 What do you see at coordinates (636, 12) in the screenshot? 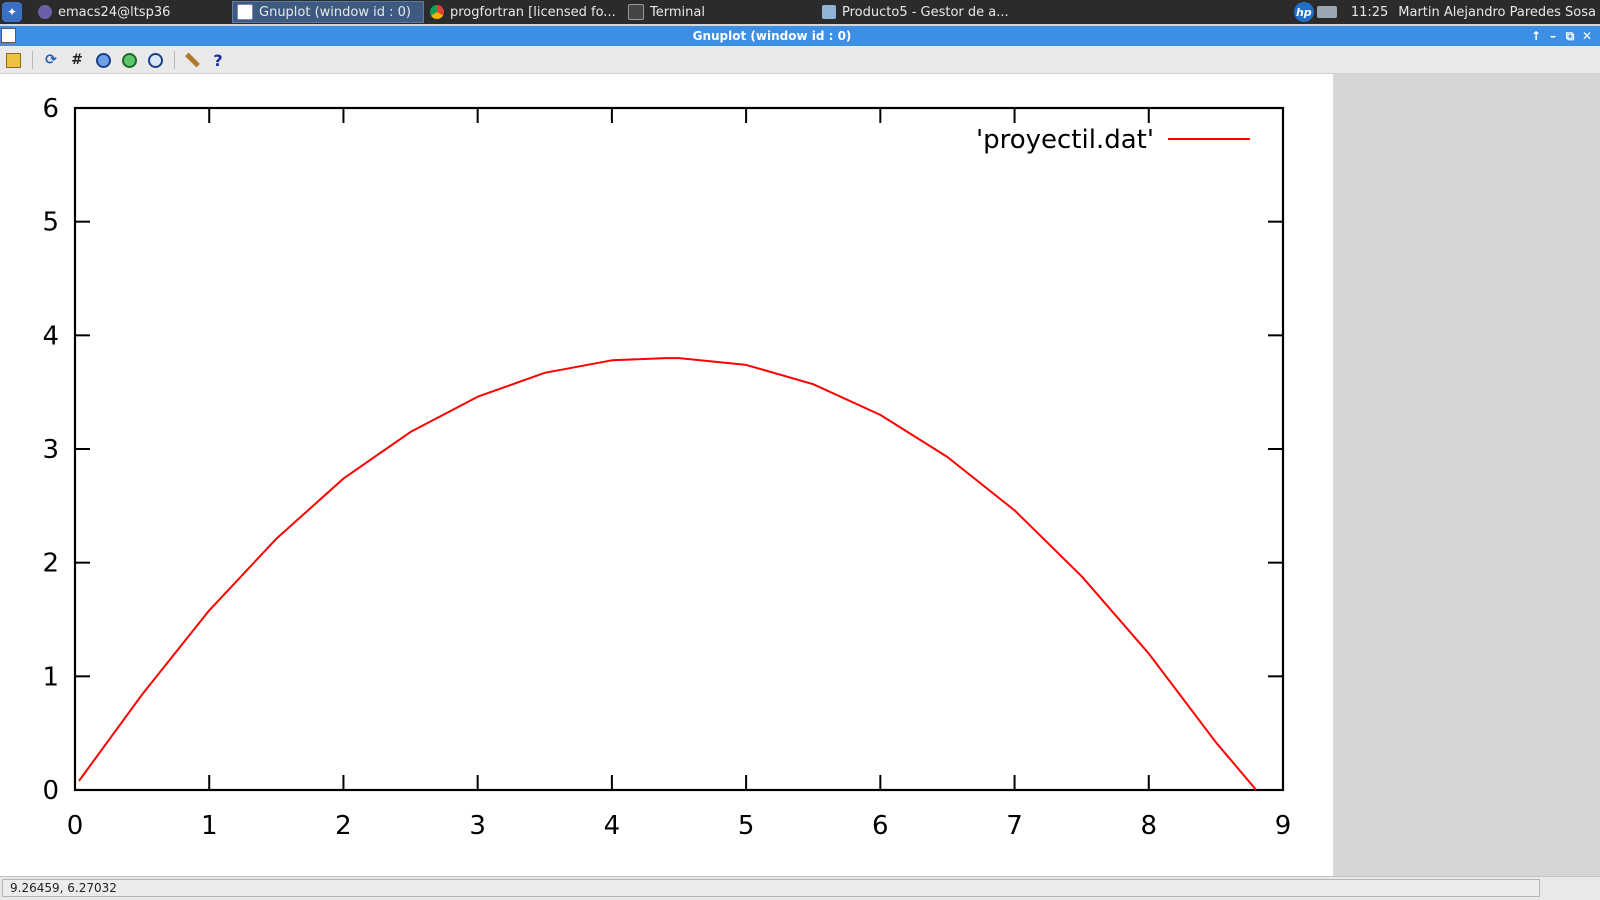
I see `terminal-icon` at bounding box center [636, 12].